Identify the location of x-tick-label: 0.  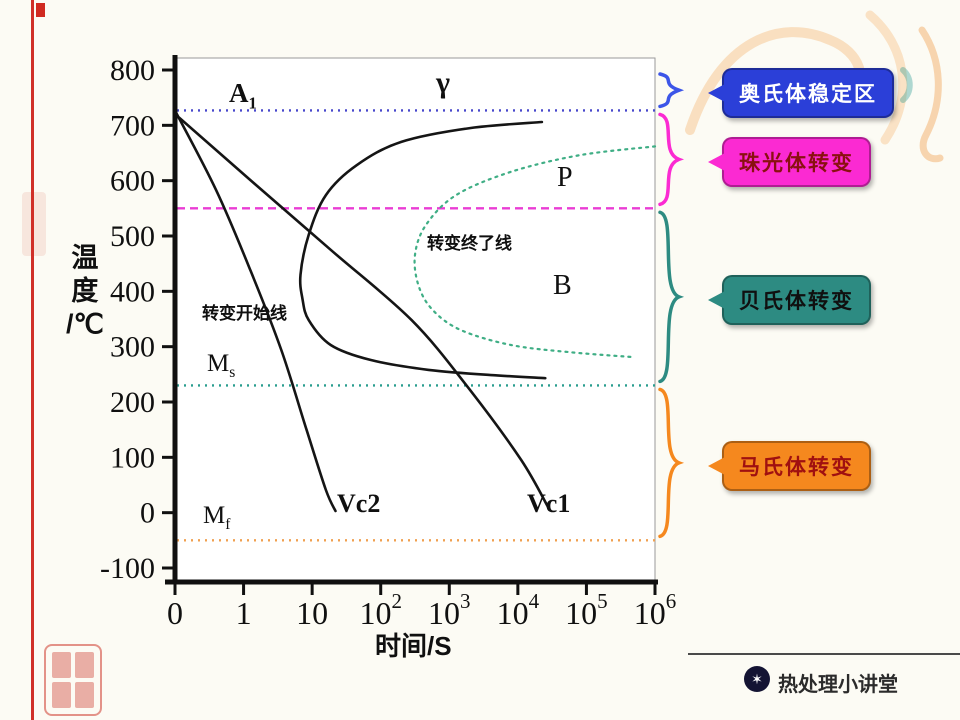
(175, 613).